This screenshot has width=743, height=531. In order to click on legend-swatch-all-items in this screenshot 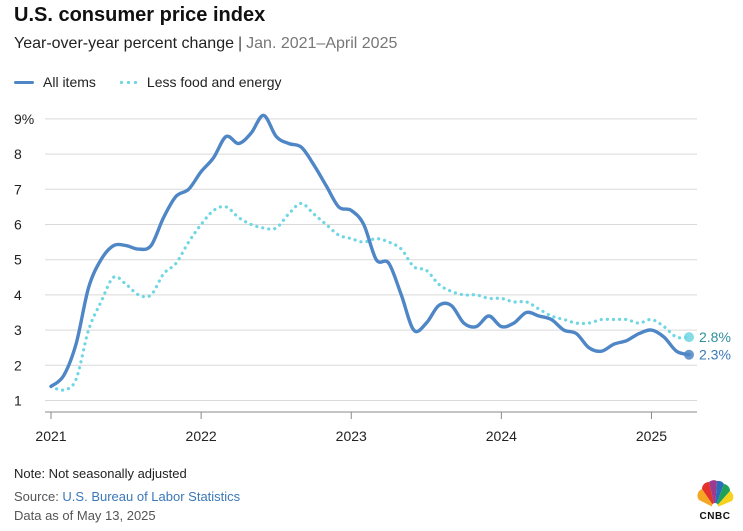, I will do `click(24, 82)`.